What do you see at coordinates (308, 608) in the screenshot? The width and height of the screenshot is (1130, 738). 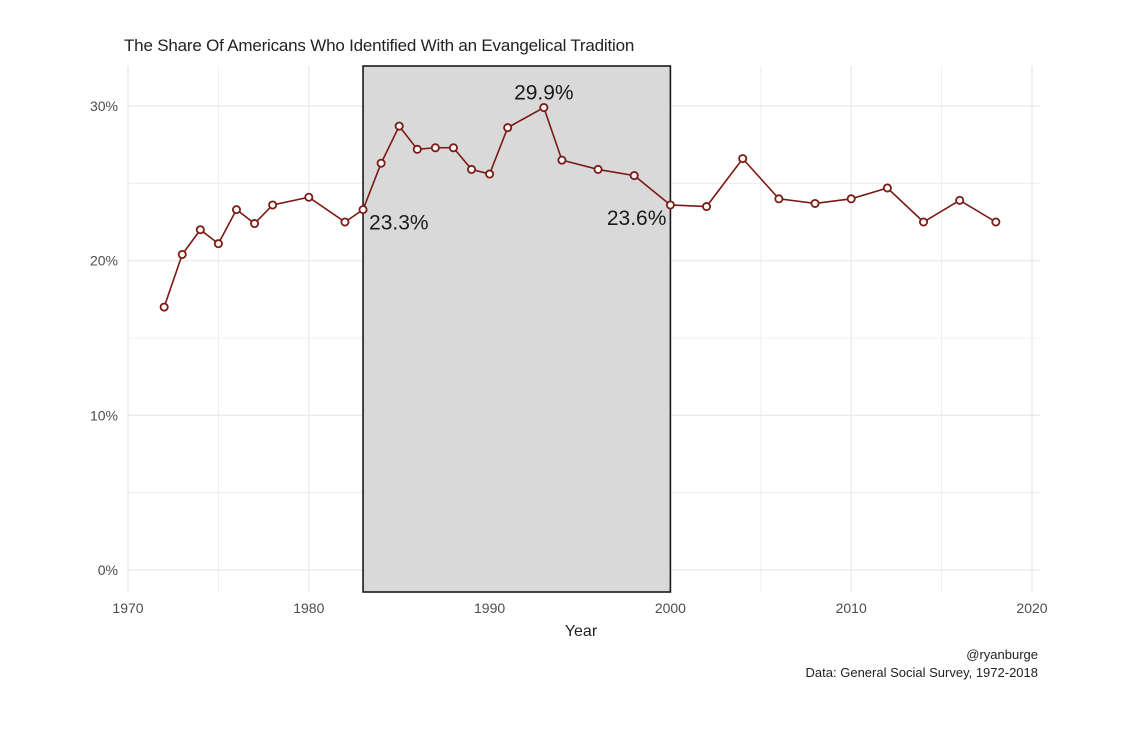 I see `x-tick-label: 1980` at bounding box center [308, 608].